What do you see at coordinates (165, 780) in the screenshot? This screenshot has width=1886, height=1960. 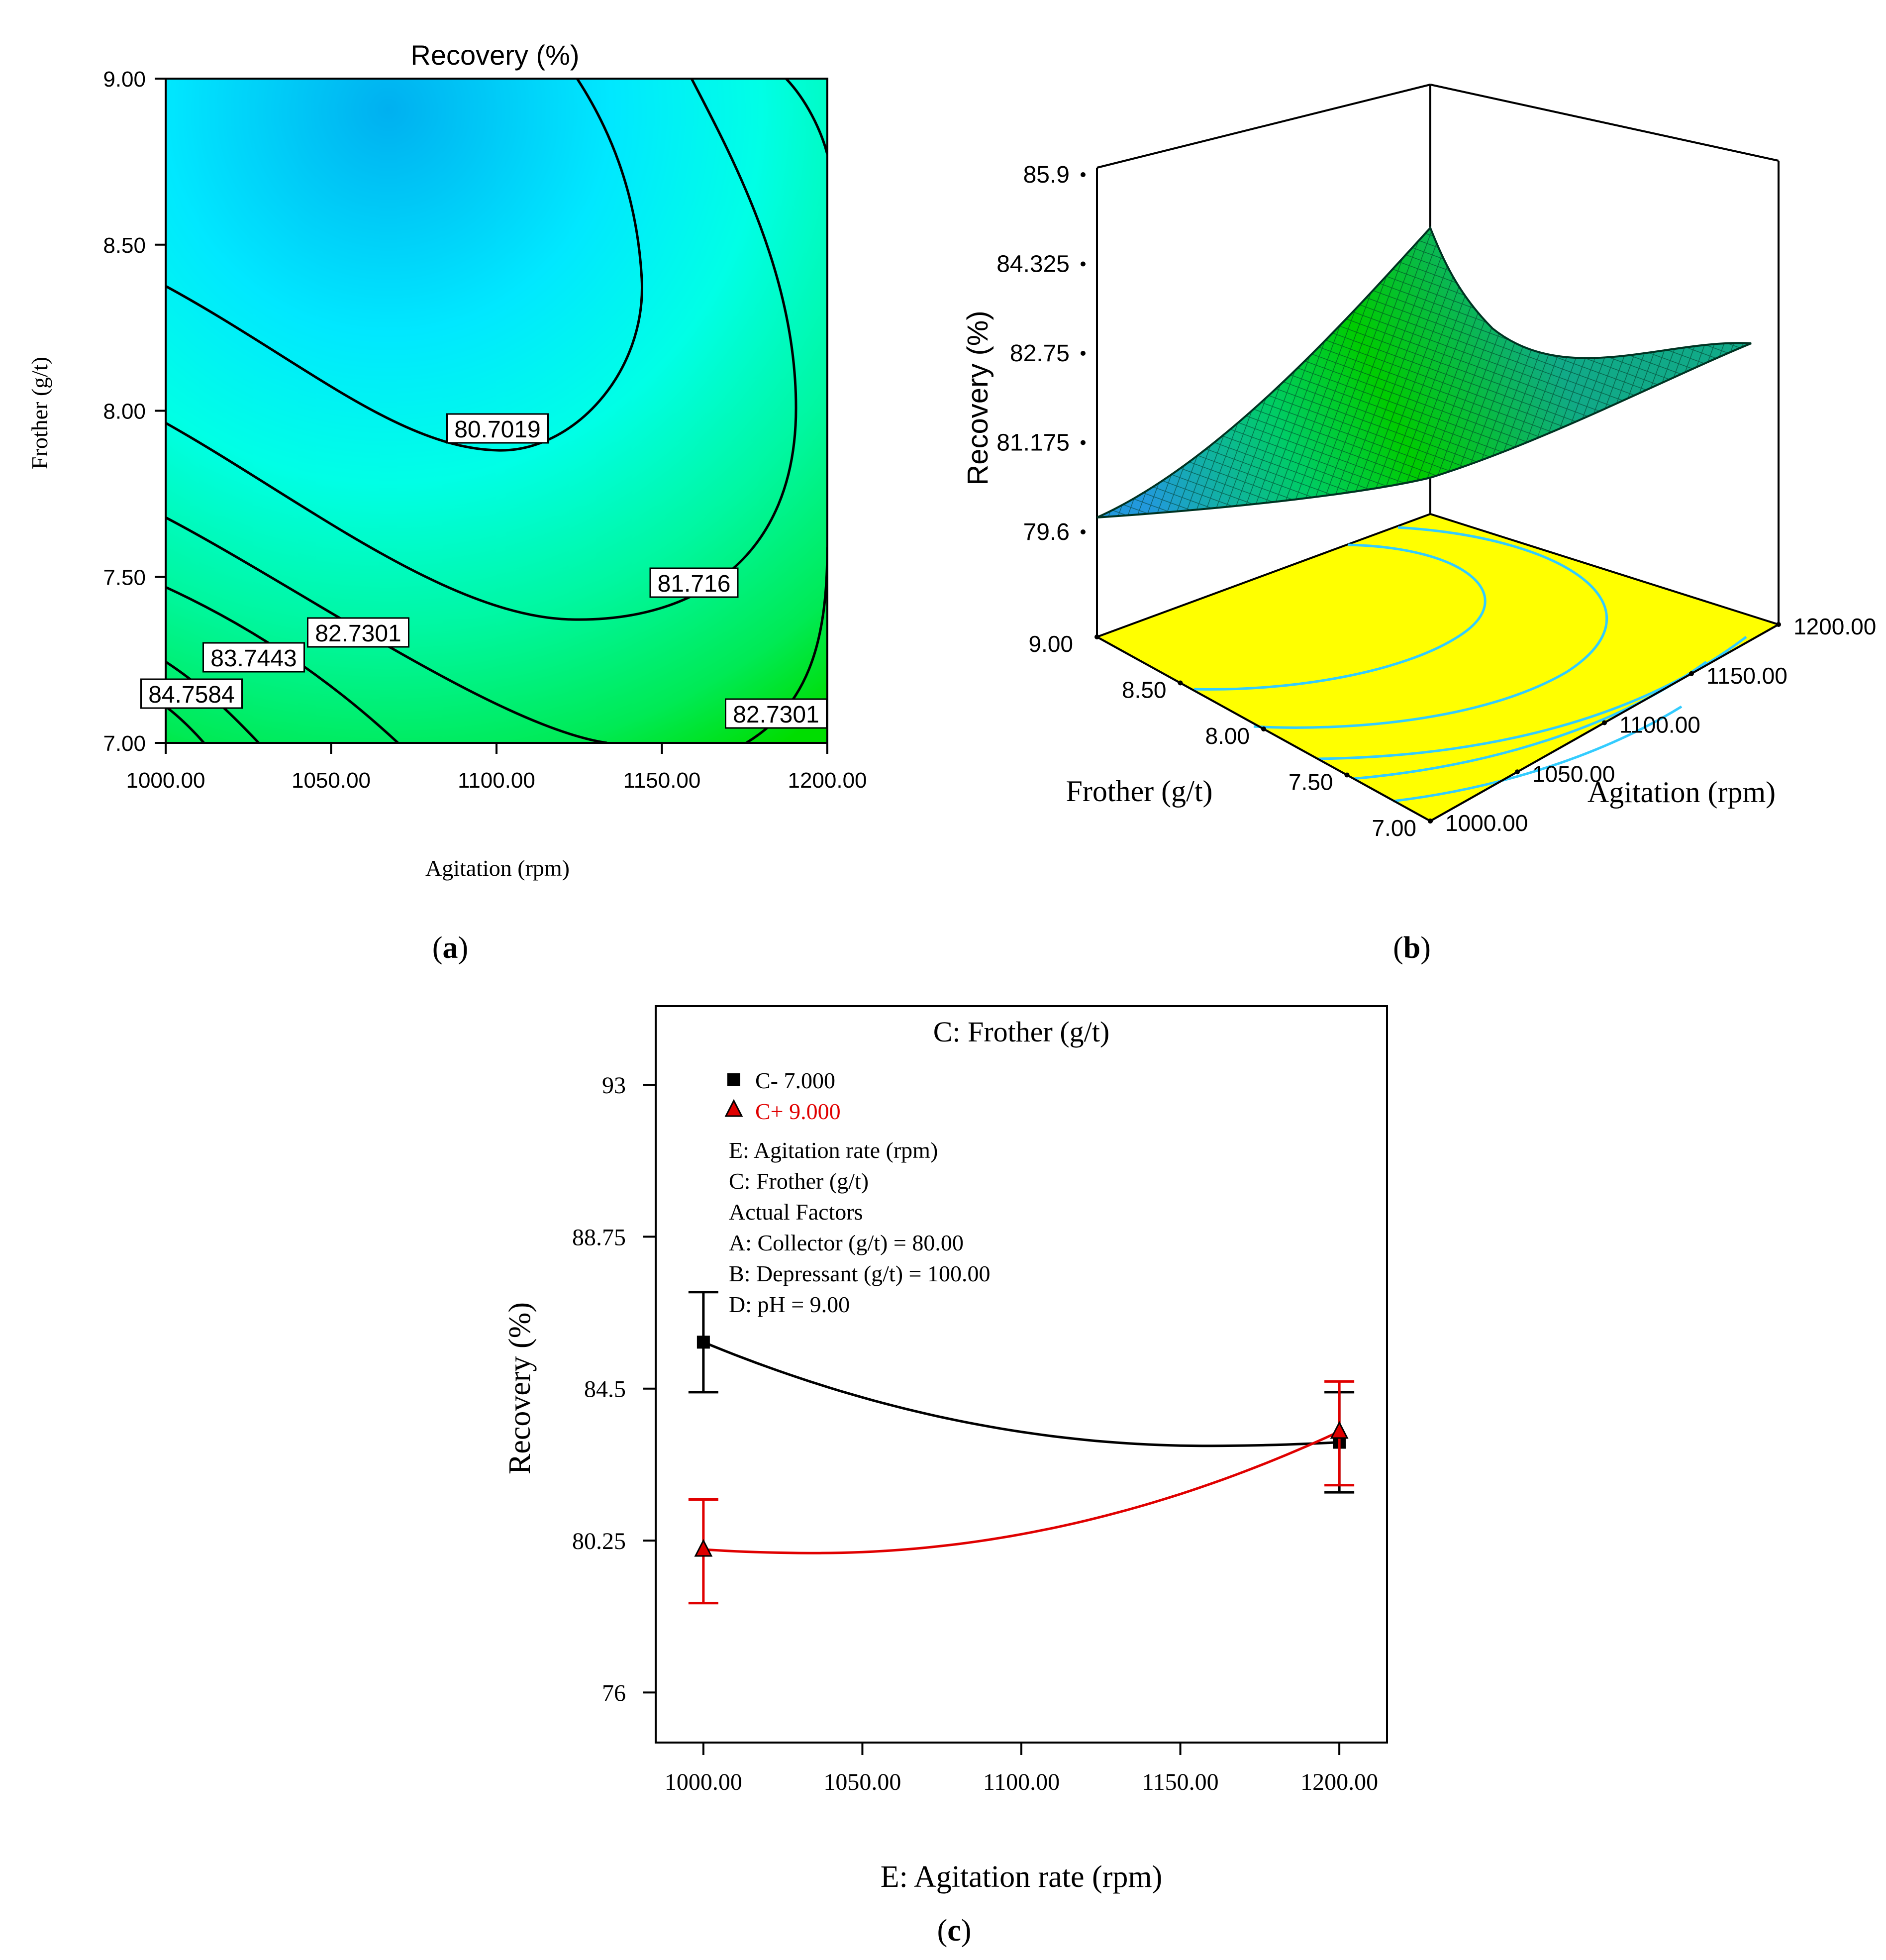 I see `contour-xtick-label: 1000.00` at bounding box center [165, 780].